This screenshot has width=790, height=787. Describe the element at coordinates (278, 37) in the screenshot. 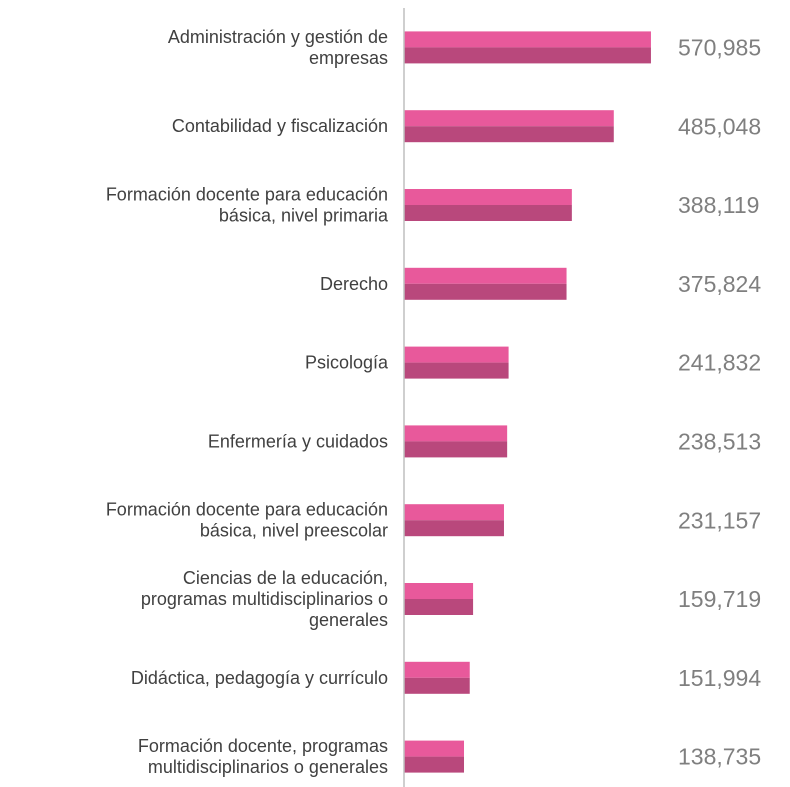

I see `category-label-line: Administración y gestión de` at that location.